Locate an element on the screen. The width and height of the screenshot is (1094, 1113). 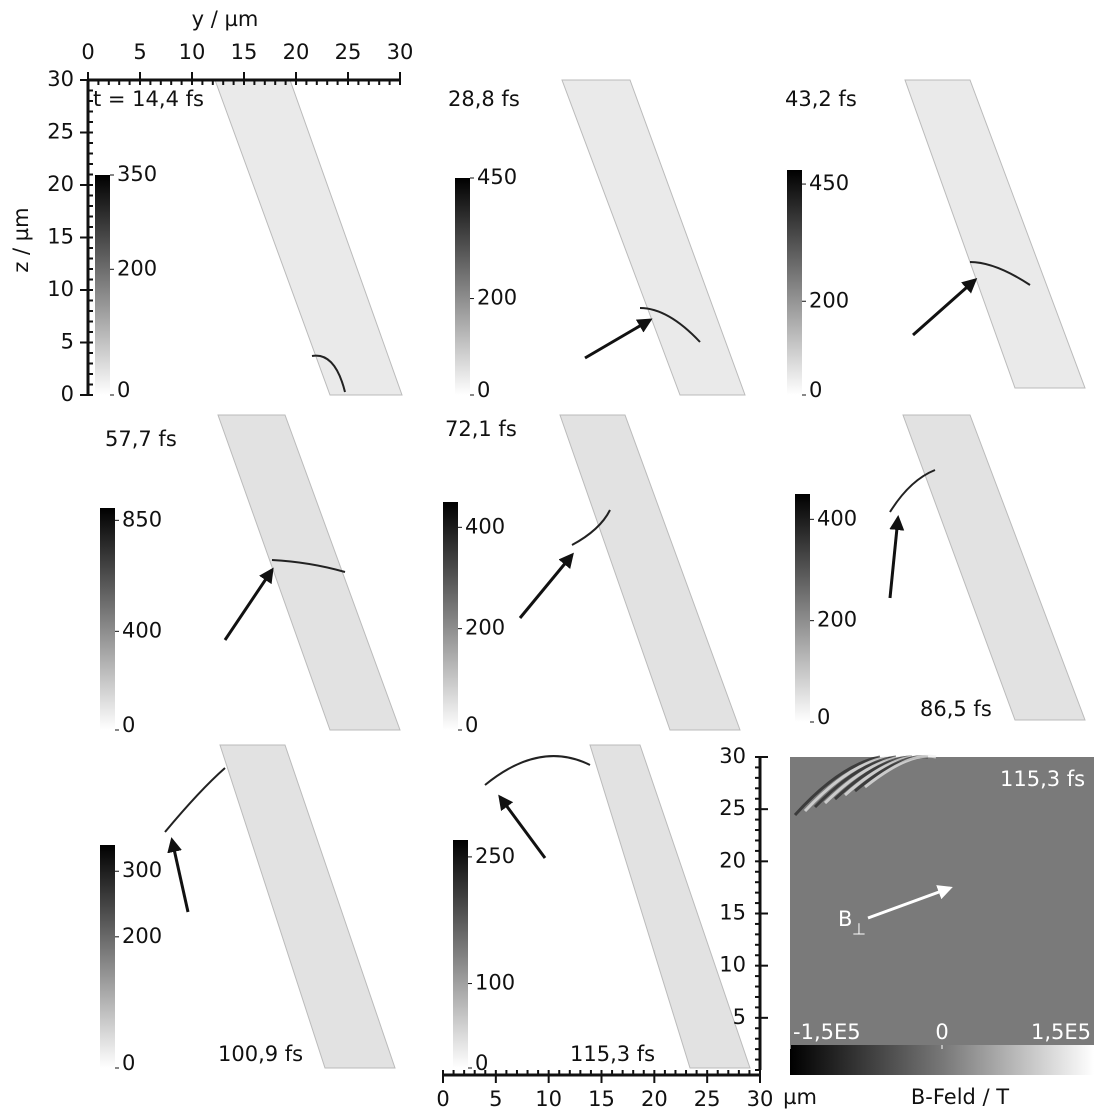
field-map is located at coordinates (942, 901).